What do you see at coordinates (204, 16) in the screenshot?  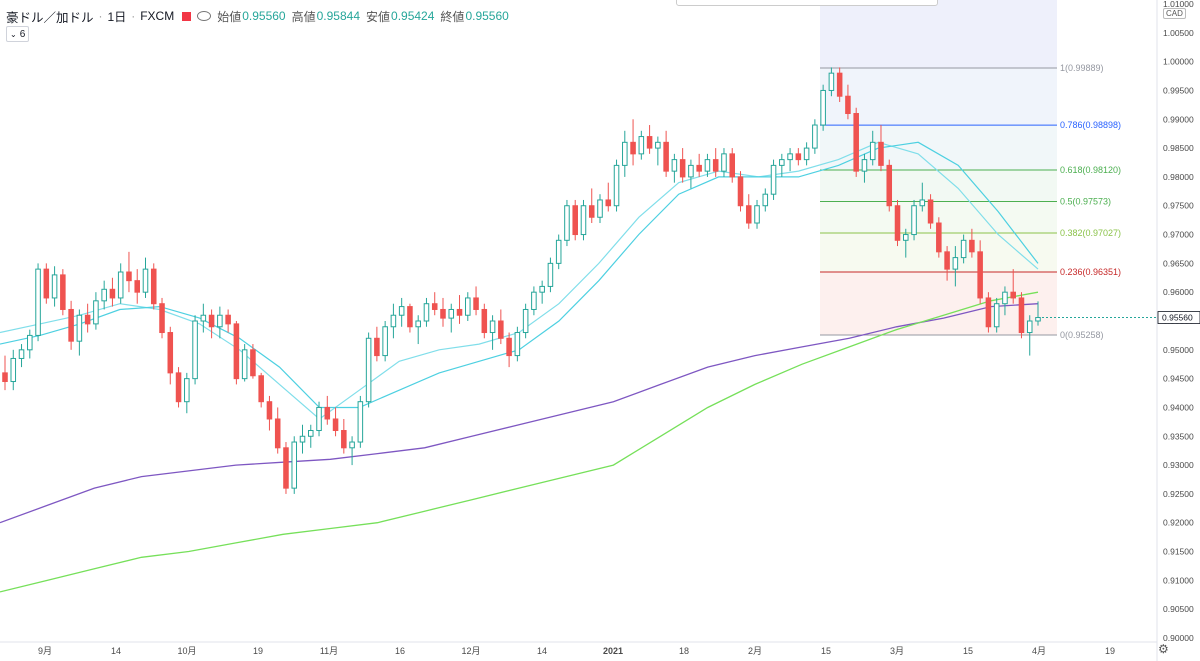 I see `eye-icon` at bounding box center [204, 16].